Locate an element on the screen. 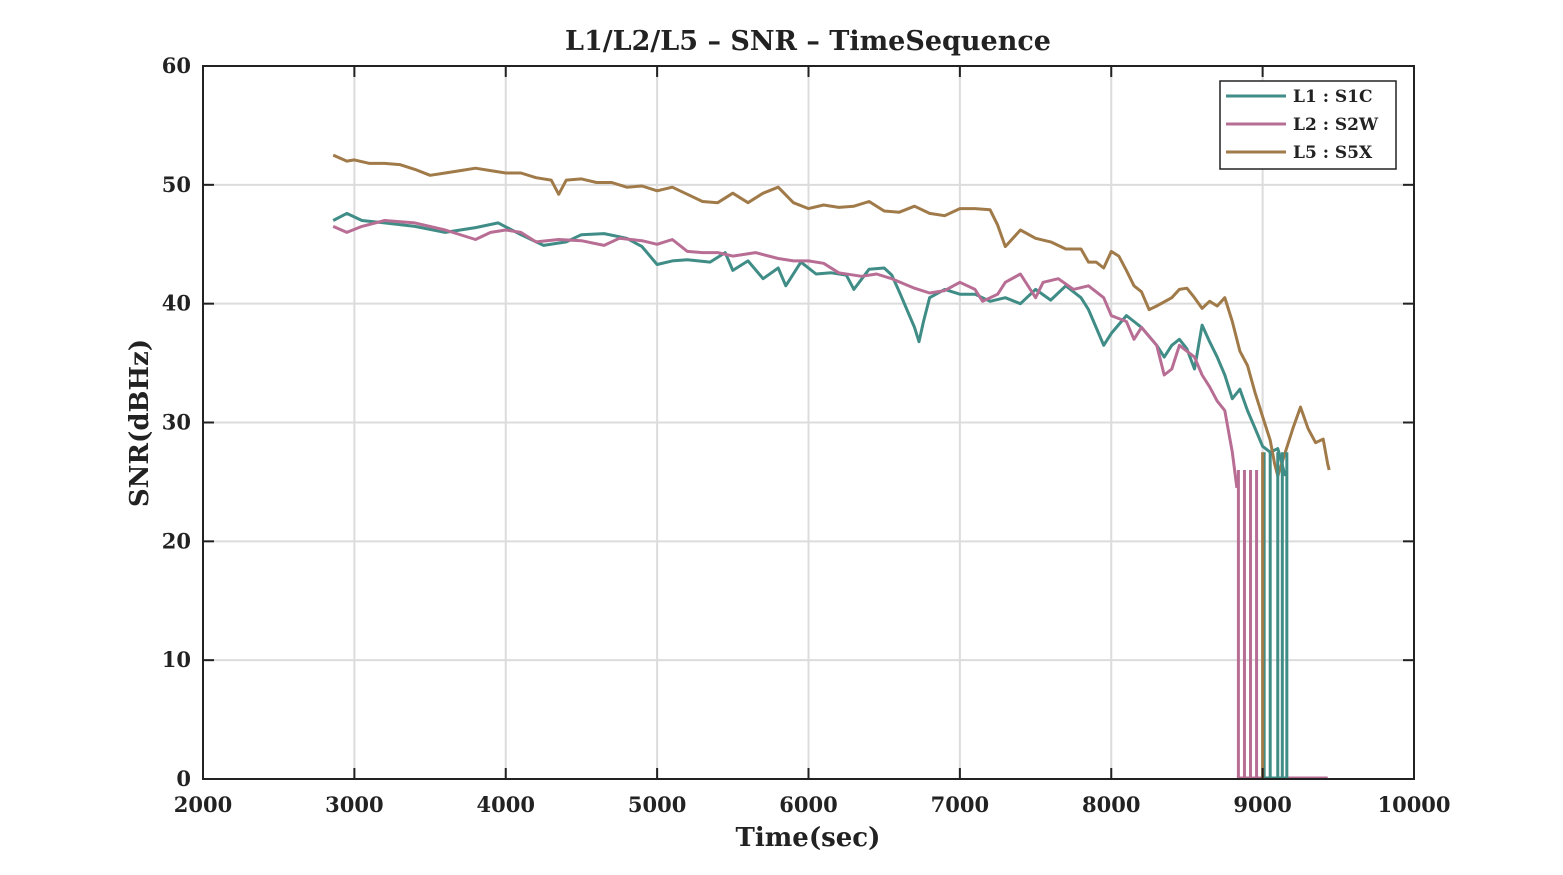 This screenshot has height=875, width=1563. y-tick-label: 10 is located at coordinates (176, 659).